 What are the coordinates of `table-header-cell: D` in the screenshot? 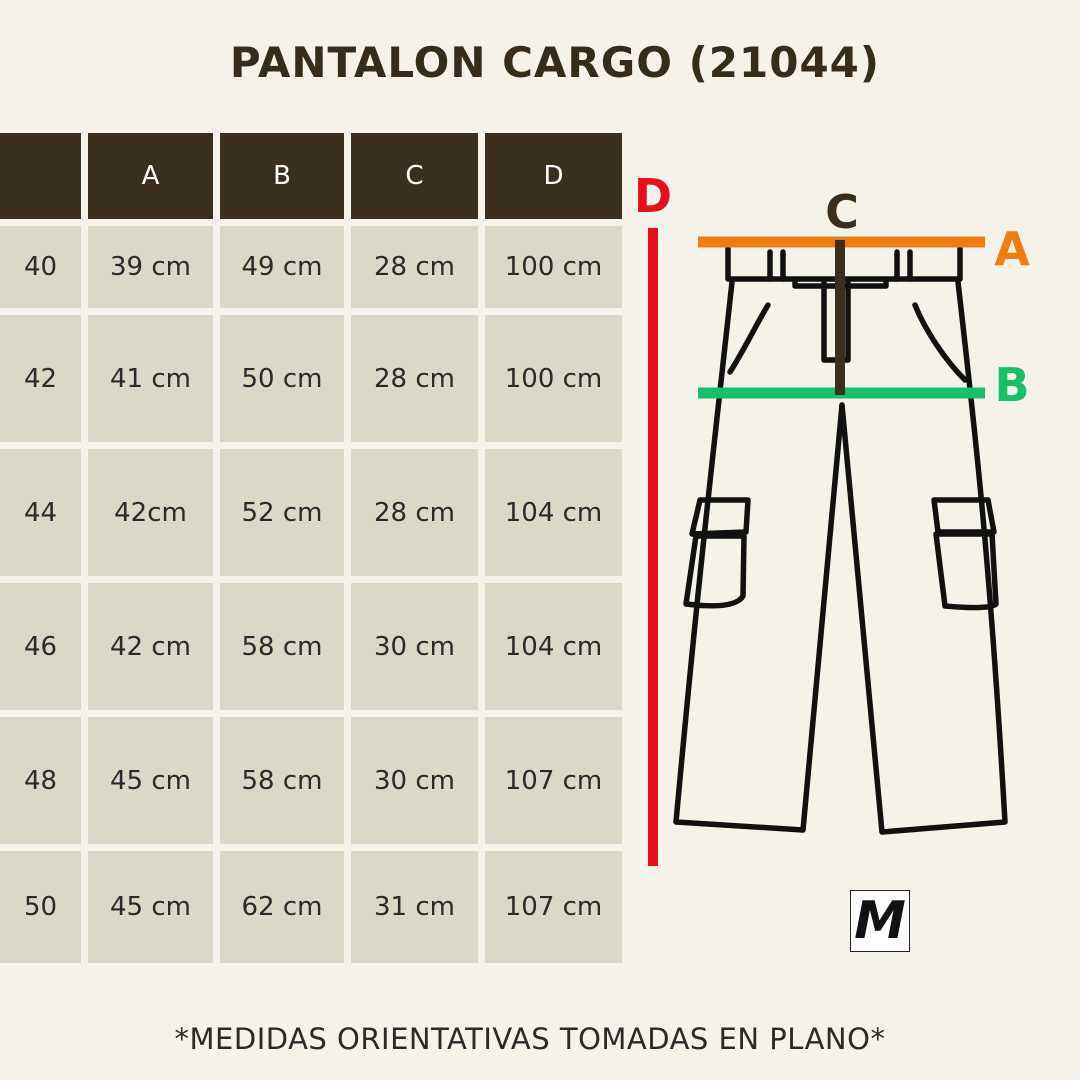 It's located at (553, 176).